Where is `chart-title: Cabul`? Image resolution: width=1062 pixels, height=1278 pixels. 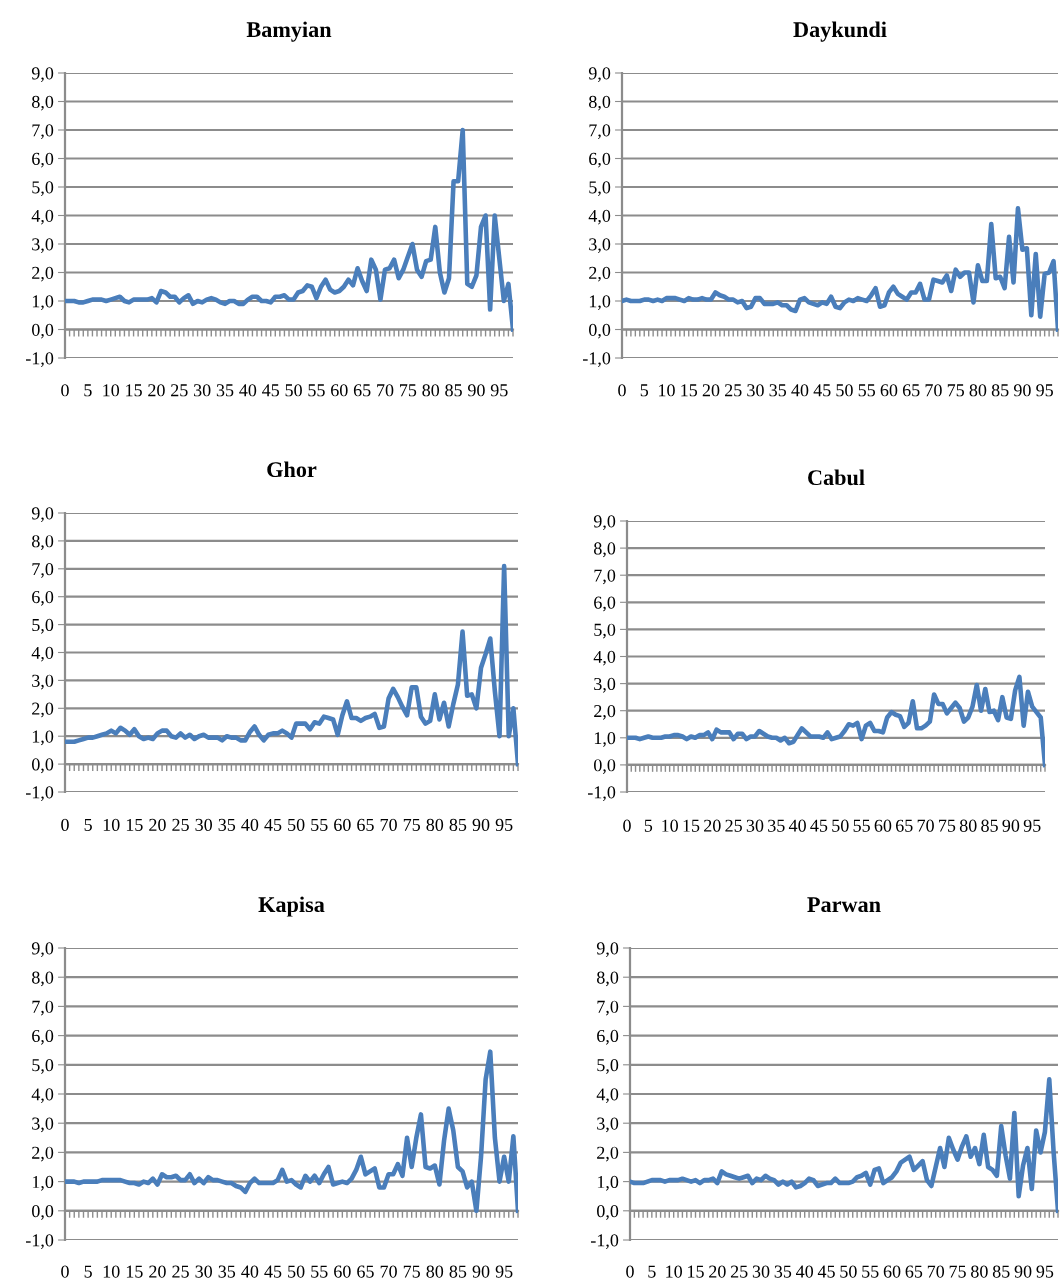 chart-title: Cabul is located at coordinates (836, 477).